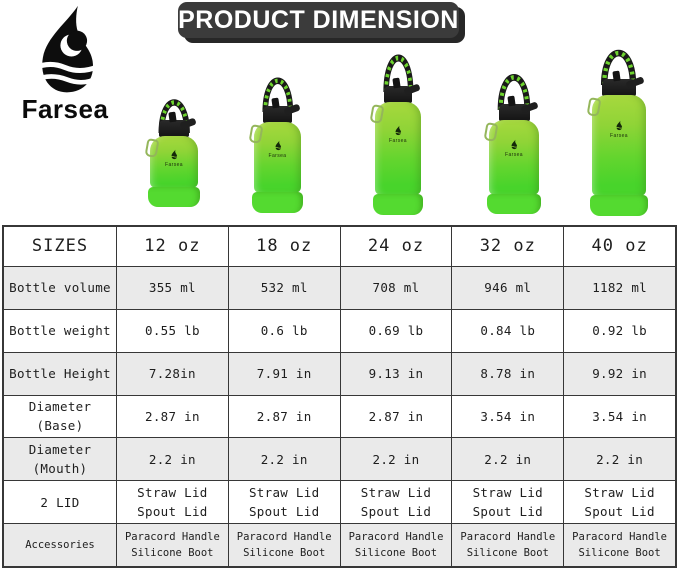 The width and height of the screenshot is (679, 569). I want to click on bottle-24oz: Farsea, so click(396, 128).